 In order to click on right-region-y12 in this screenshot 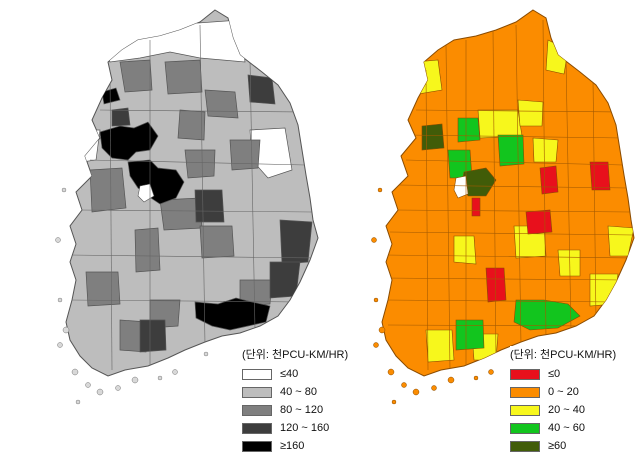, I will do `click(557, 57)`.